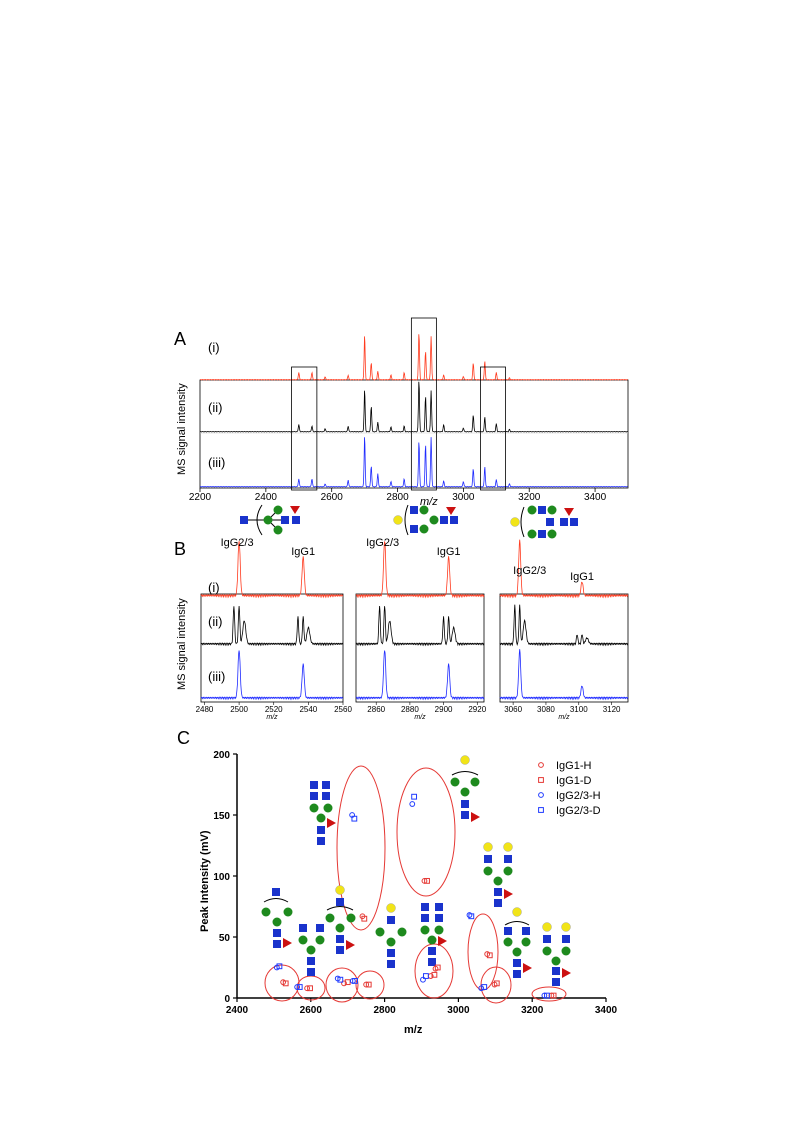  What do you see at coordinates (215, 407) in the screenshot?
I see `panel-a-trace-ii-label: (ii)` at bounding box center [215, 407].